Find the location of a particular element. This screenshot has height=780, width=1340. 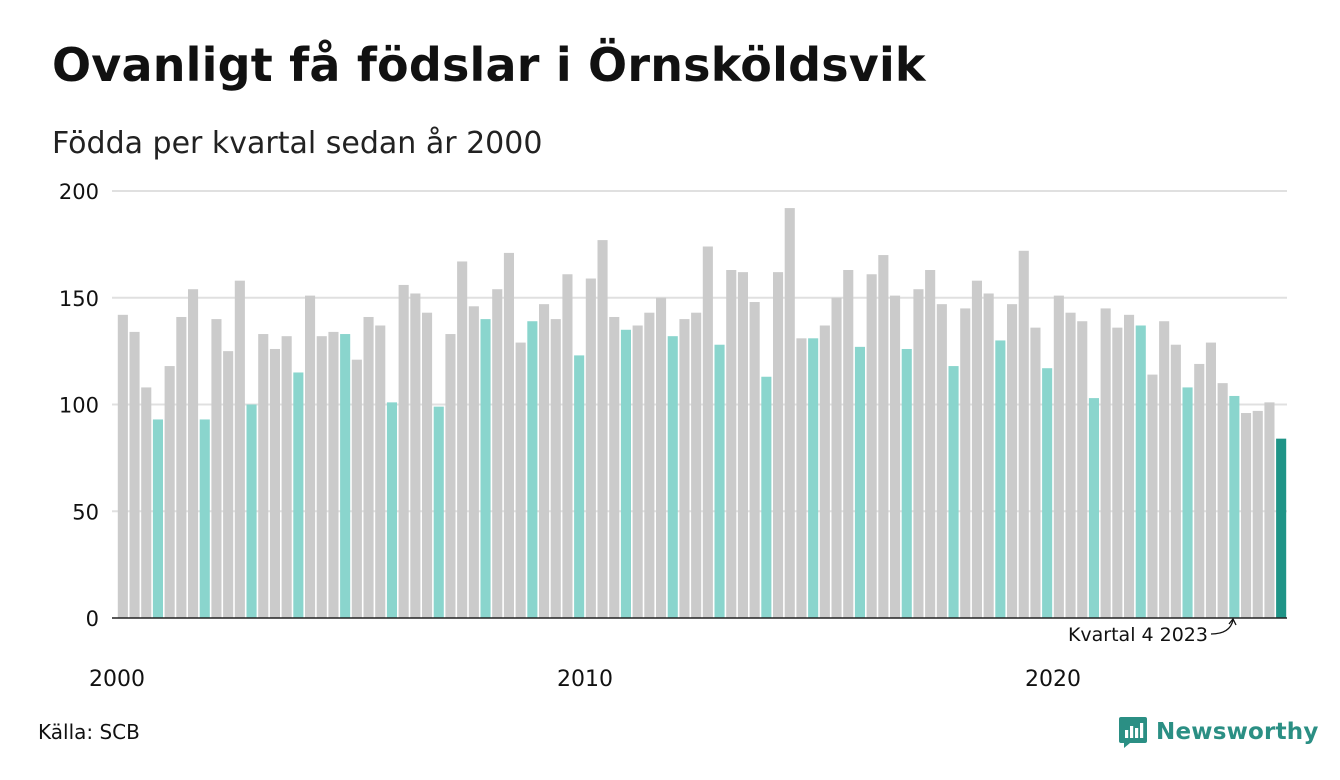

annotation-kvartal-4-2023: Kvartal 4 2023 is located at coordinates (1152, 631).